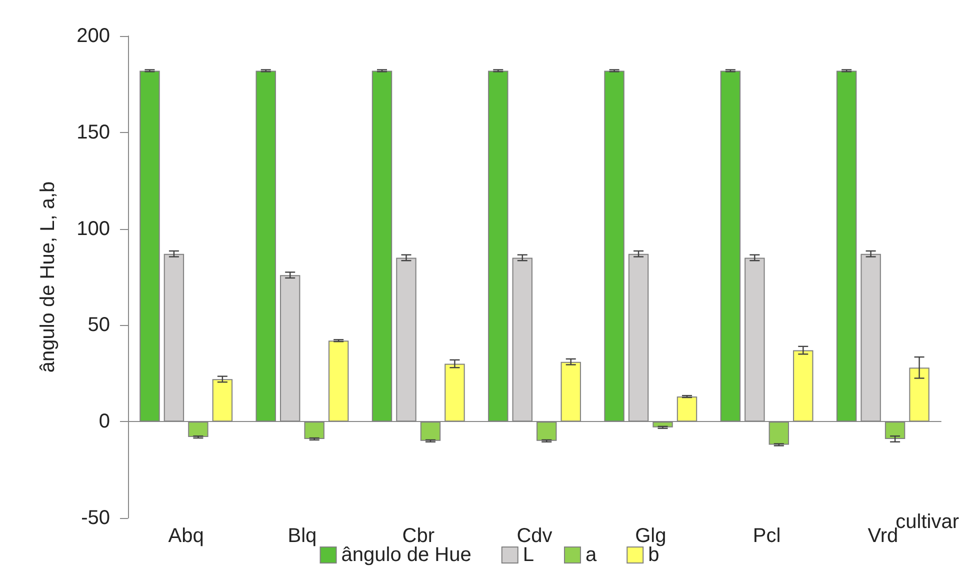  What do you see at coordinates (591, 555) in the screenshot?
I see `legend-label: a` at bounding box center [591, 555].